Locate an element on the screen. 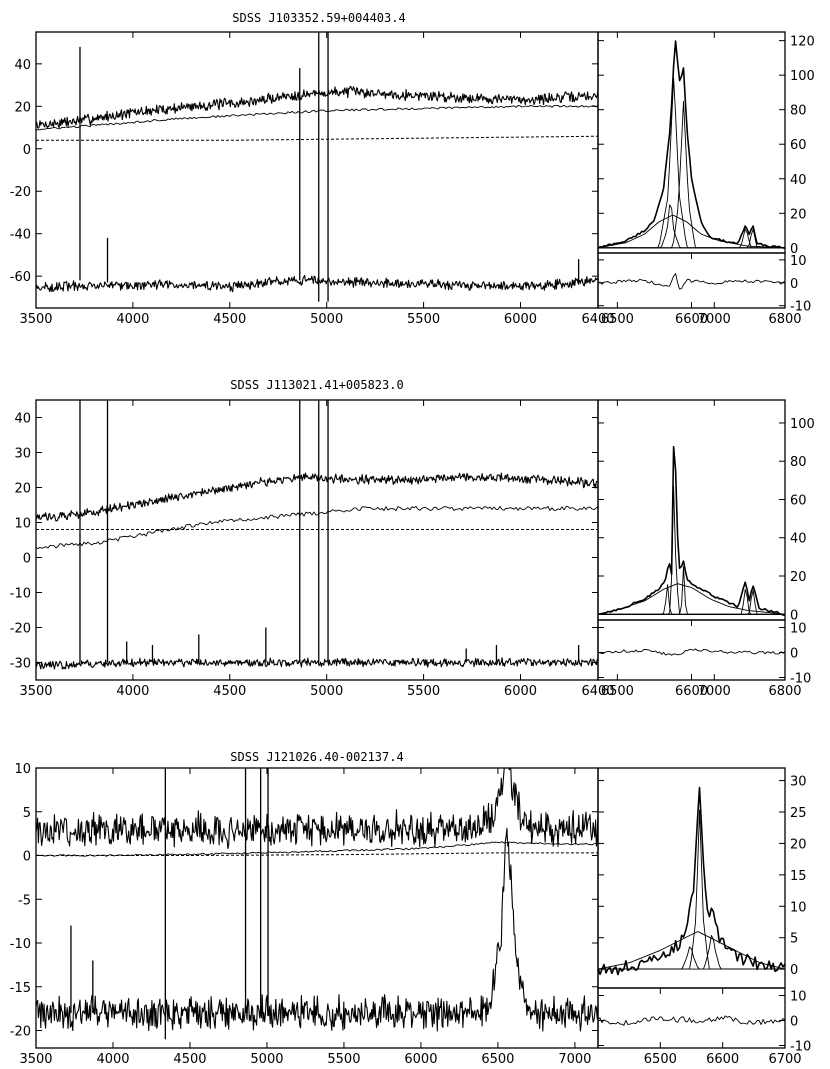  y-tick-label: 120 is located at coordinates (802, 42).